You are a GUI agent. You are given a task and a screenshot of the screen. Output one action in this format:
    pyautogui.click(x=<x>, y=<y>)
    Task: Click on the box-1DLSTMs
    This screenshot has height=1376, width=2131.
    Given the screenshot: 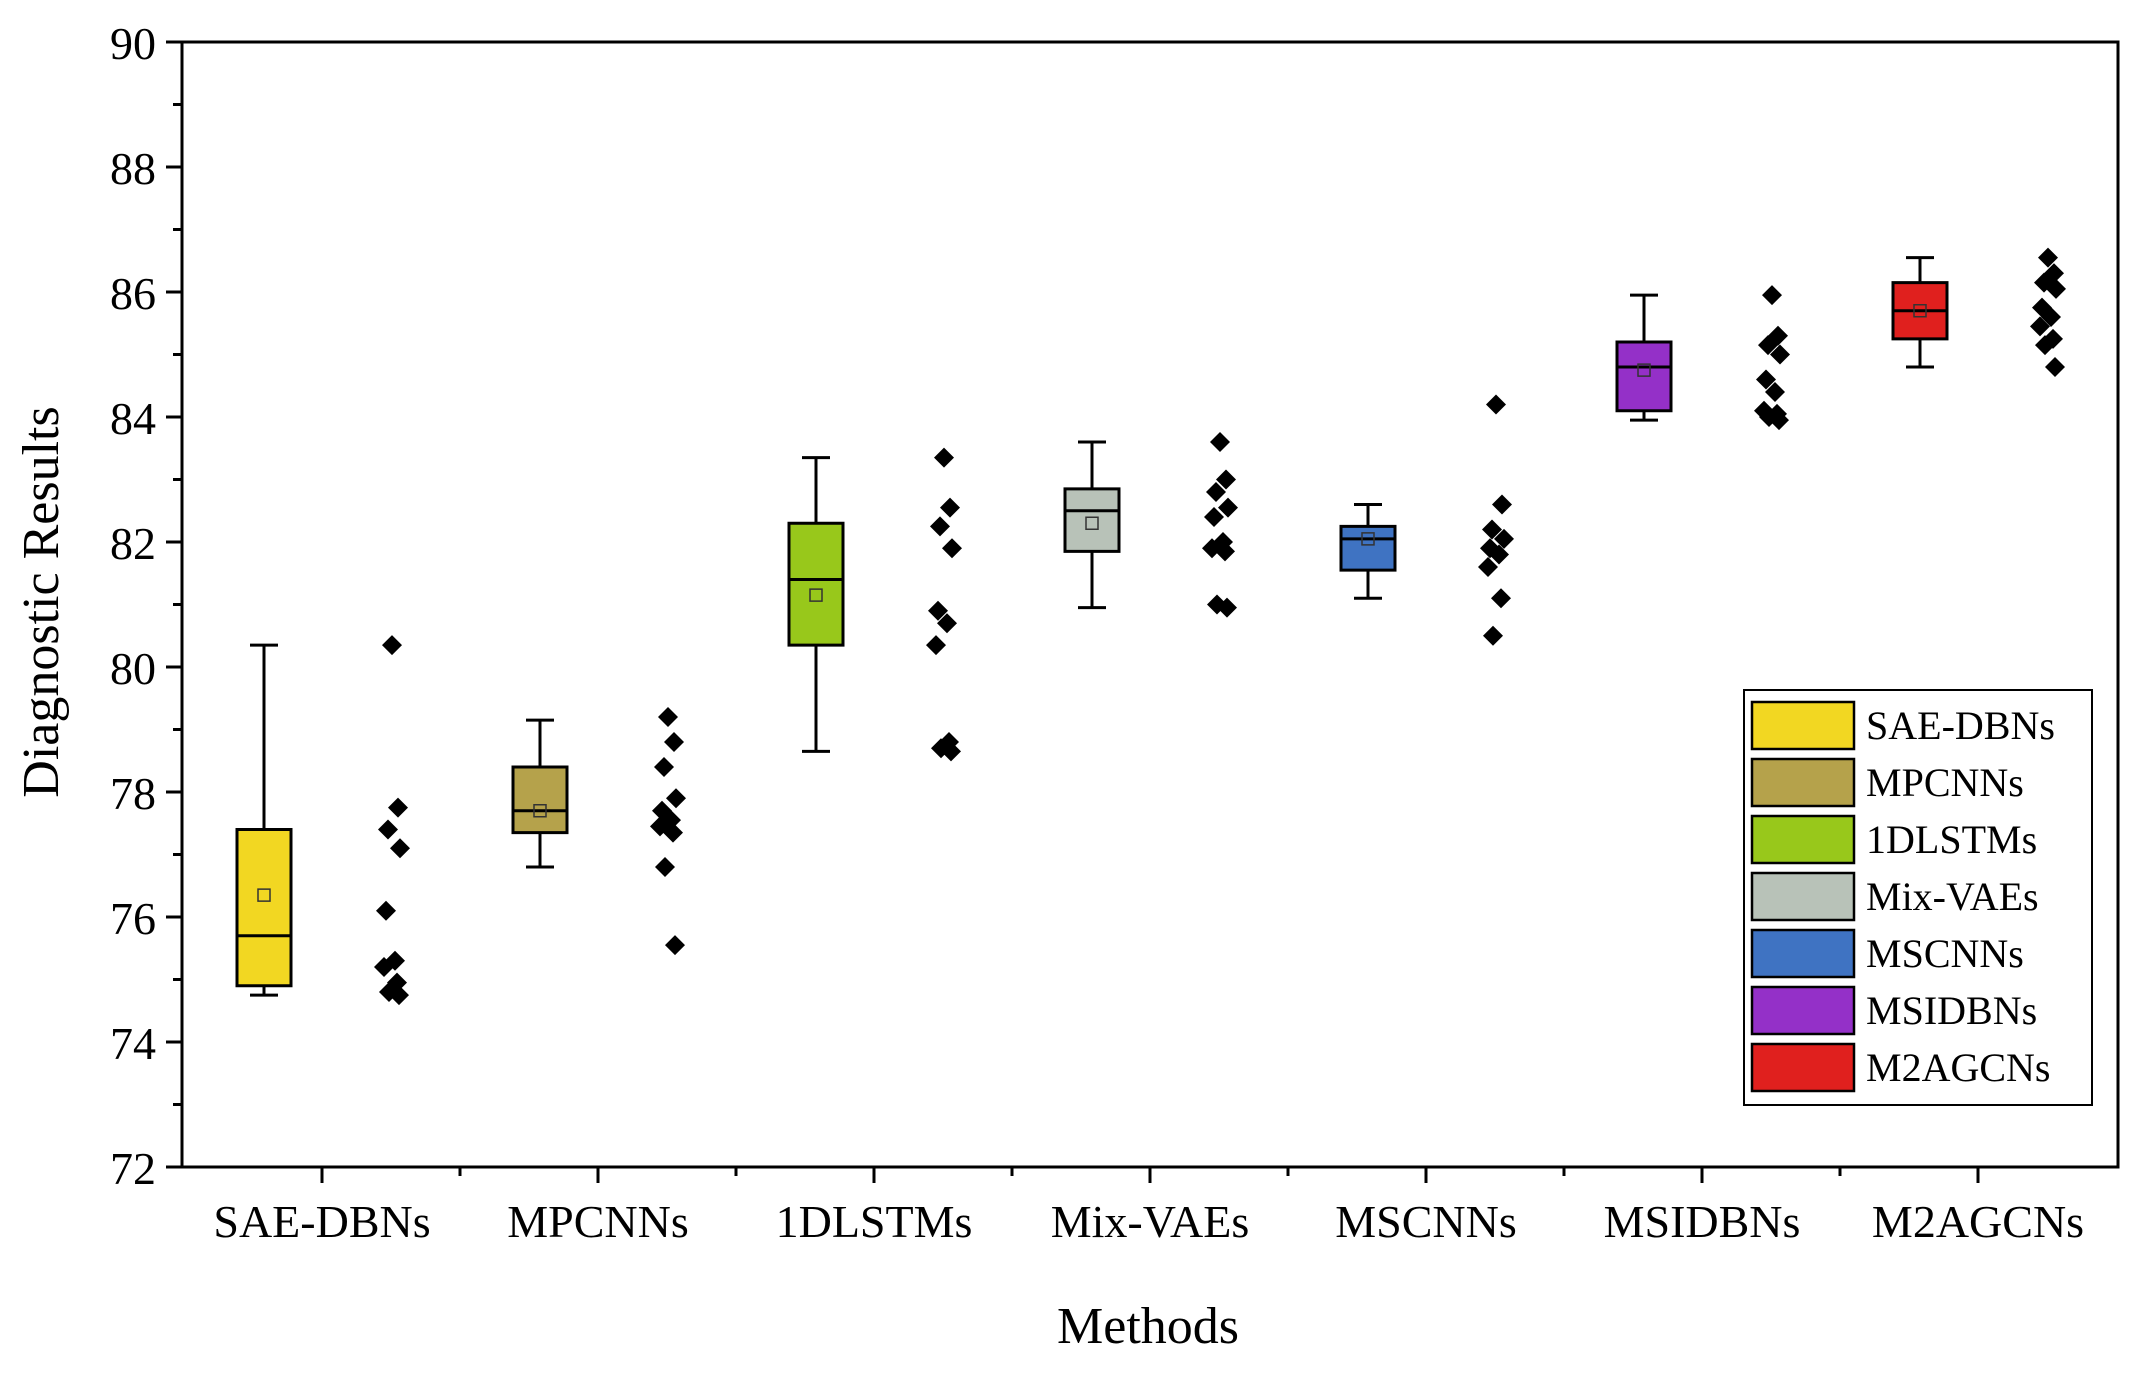 What is the action you would take?
    pyautogui.click(x=816, y=604)
    